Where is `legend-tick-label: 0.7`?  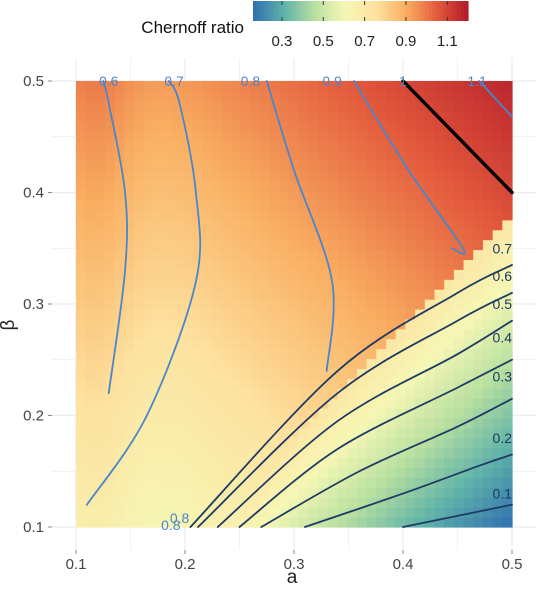
legend-tick-label: 0.7 is located at coordinates (364, 41).